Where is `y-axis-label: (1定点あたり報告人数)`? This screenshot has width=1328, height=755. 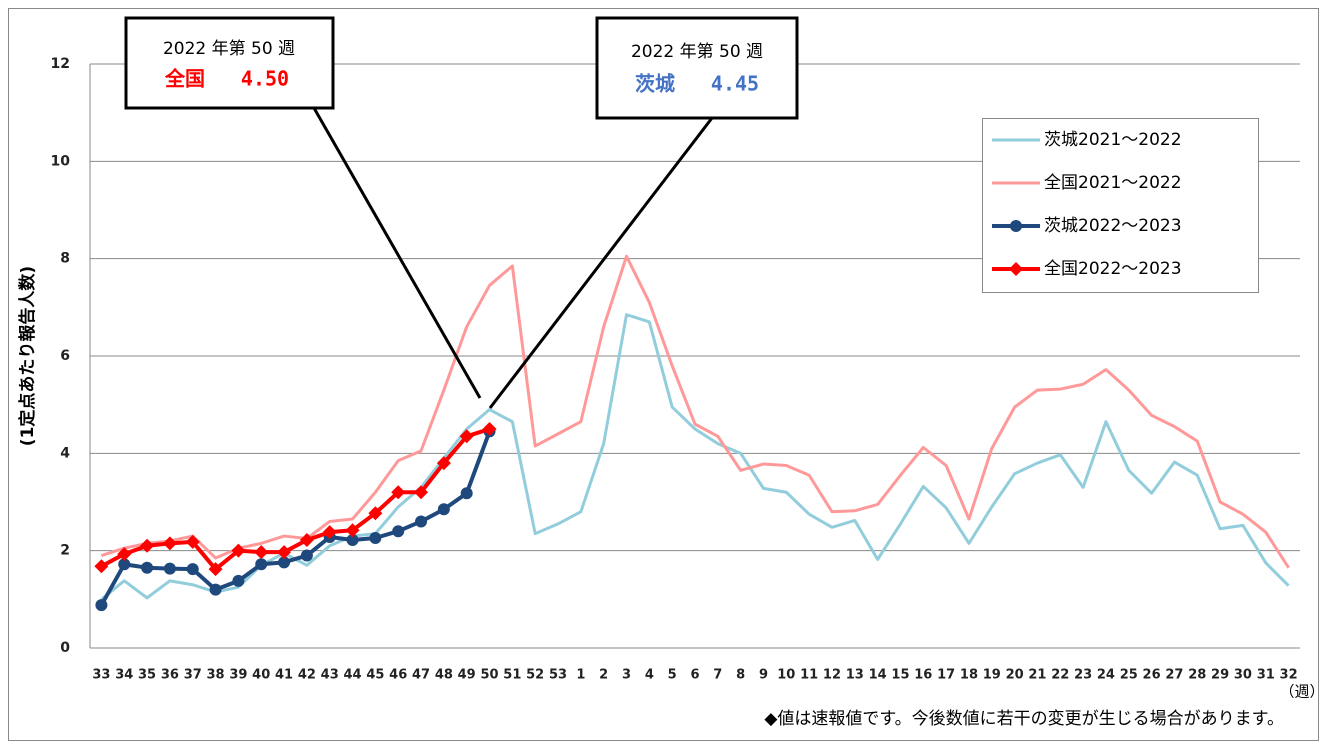 y-axis-label: (1定点あたり報告人数) is located at coordinates (27, 356).